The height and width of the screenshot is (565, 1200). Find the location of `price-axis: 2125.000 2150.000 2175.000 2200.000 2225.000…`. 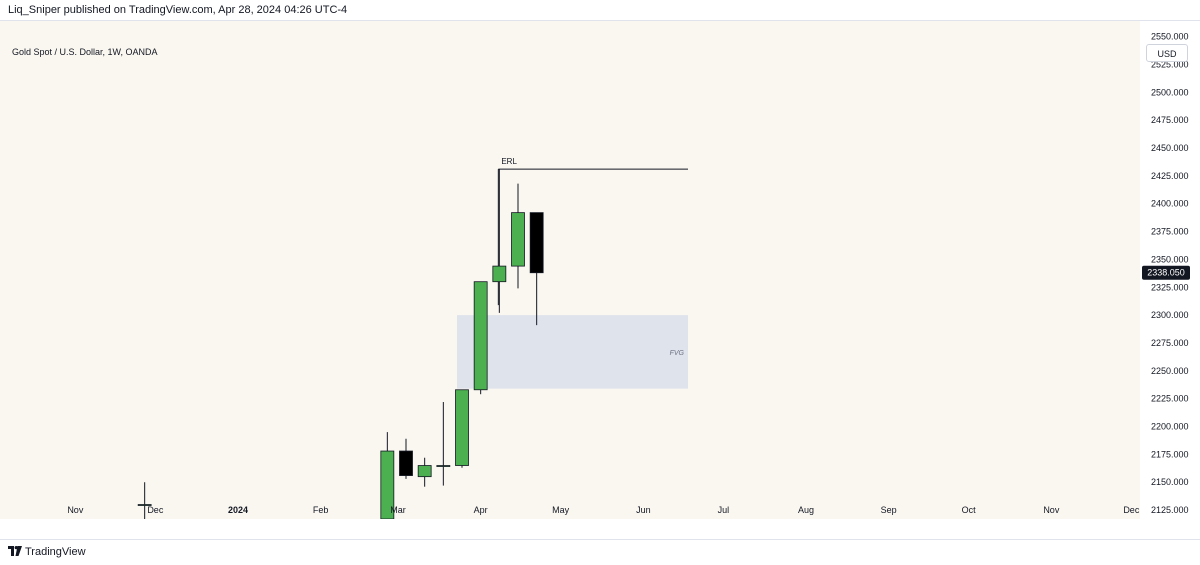

price-axis: 2125.000 2150.000 2175.000 2200.000 2225.000… is located at coordinates (1170, 273).